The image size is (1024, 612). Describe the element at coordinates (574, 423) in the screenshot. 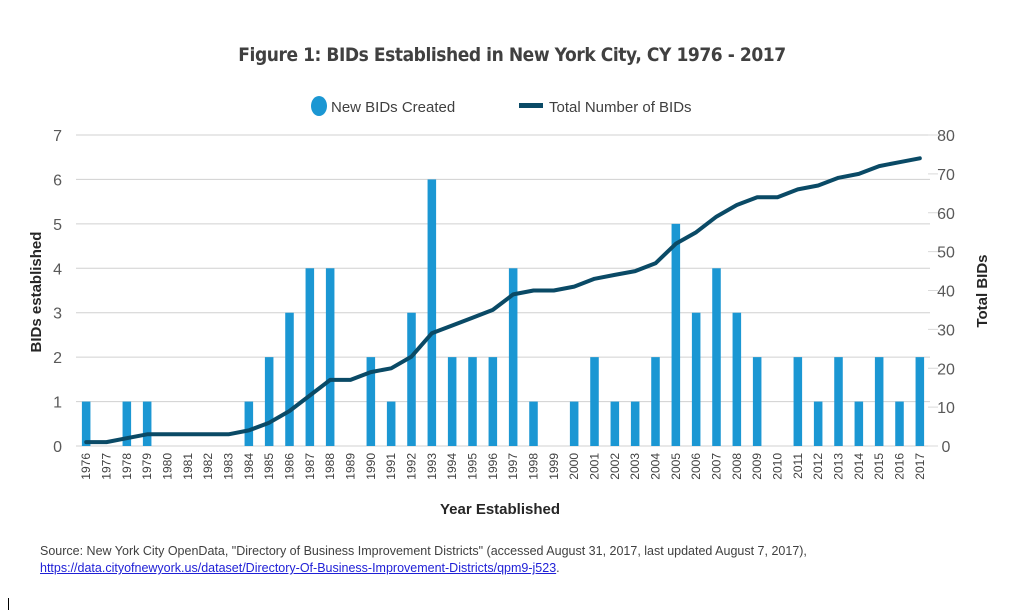

I see `bar-2000` at that location.